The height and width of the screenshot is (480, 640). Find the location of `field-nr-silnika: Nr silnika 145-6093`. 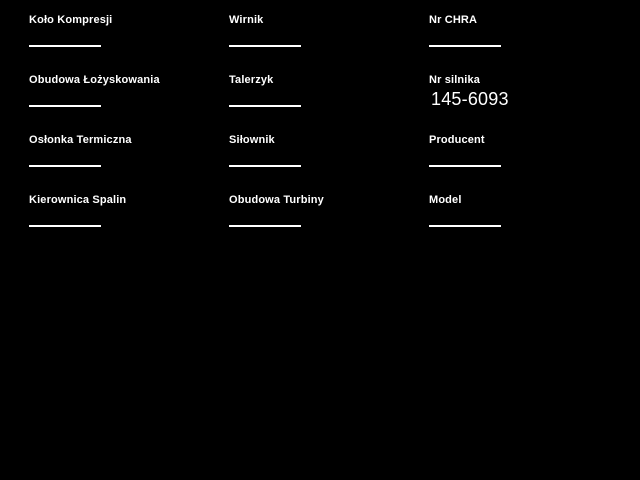

field-nr-silnika: Nr silnika 145-6093 is located at coordinates (499, 104).